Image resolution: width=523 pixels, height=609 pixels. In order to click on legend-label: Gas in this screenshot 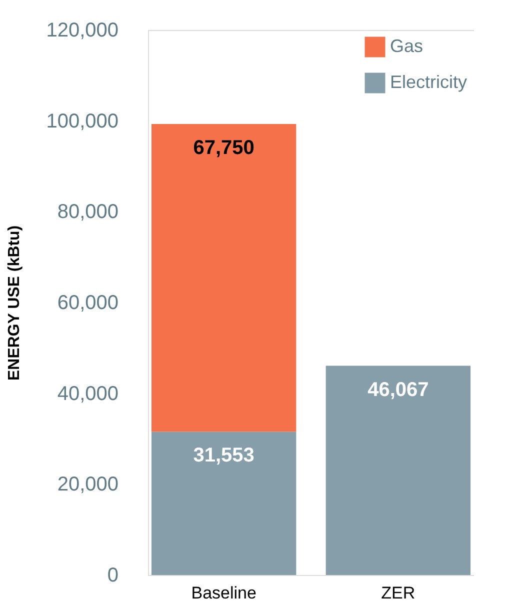, I will do `click(407, 46)`.